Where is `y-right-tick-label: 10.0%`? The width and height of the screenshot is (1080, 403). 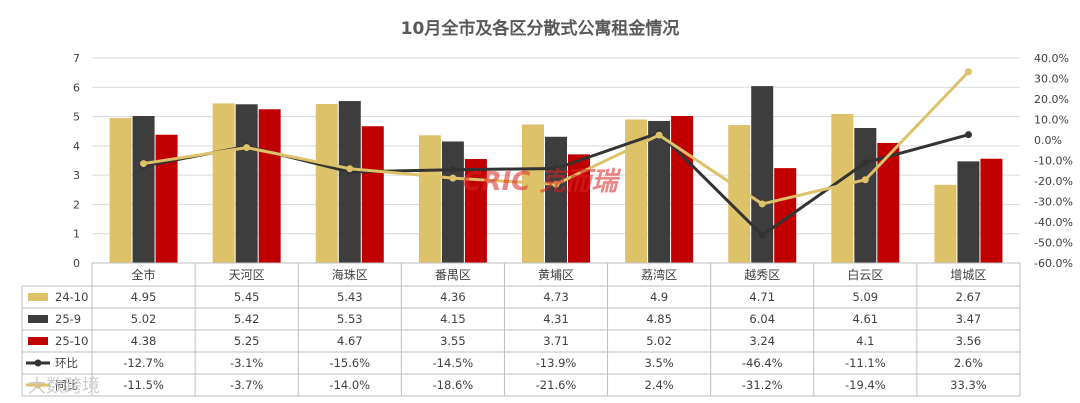
y-right-tick-label: 10.0% is located at coordinates (1051, 120).